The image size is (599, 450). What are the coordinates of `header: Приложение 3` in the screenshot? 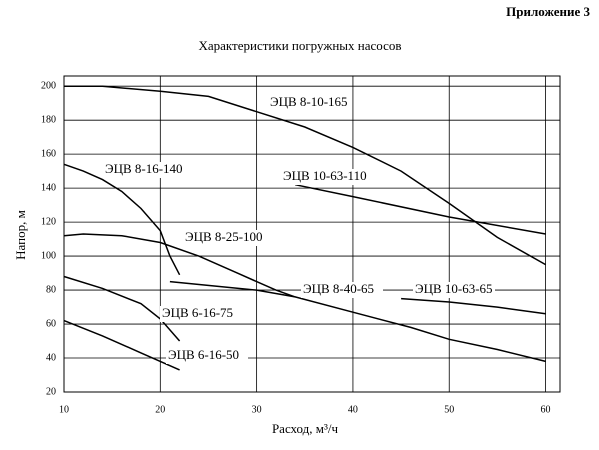 It's located at (548, 11).